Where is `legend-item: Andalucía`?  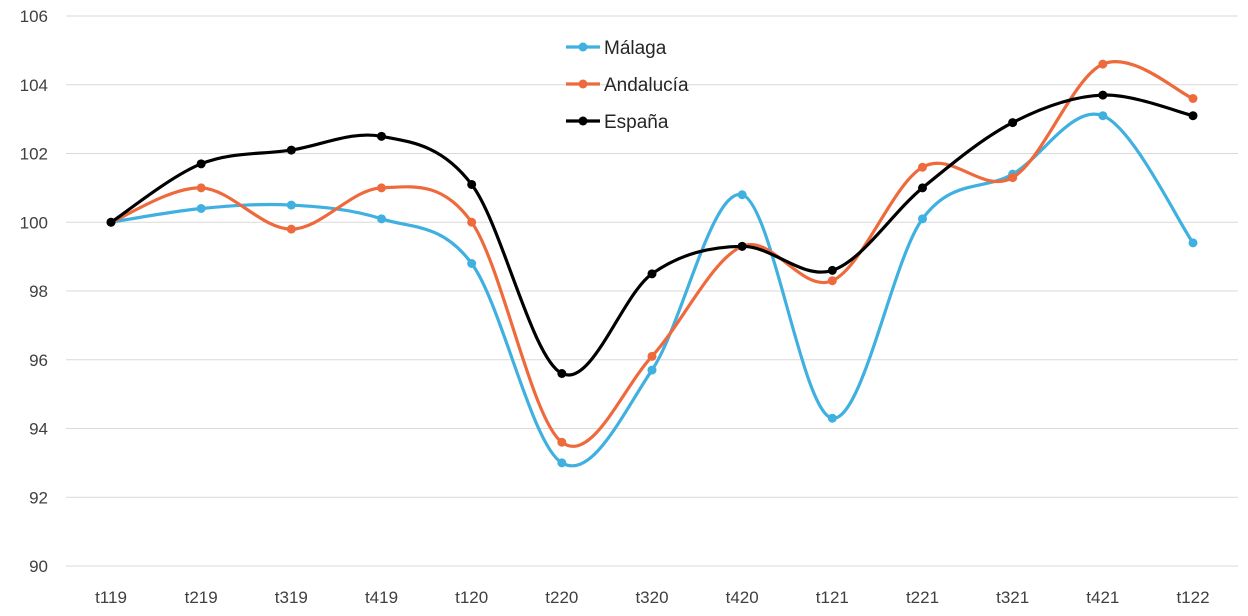
legend-item: Andalucía is located at coordinates (627, 85).